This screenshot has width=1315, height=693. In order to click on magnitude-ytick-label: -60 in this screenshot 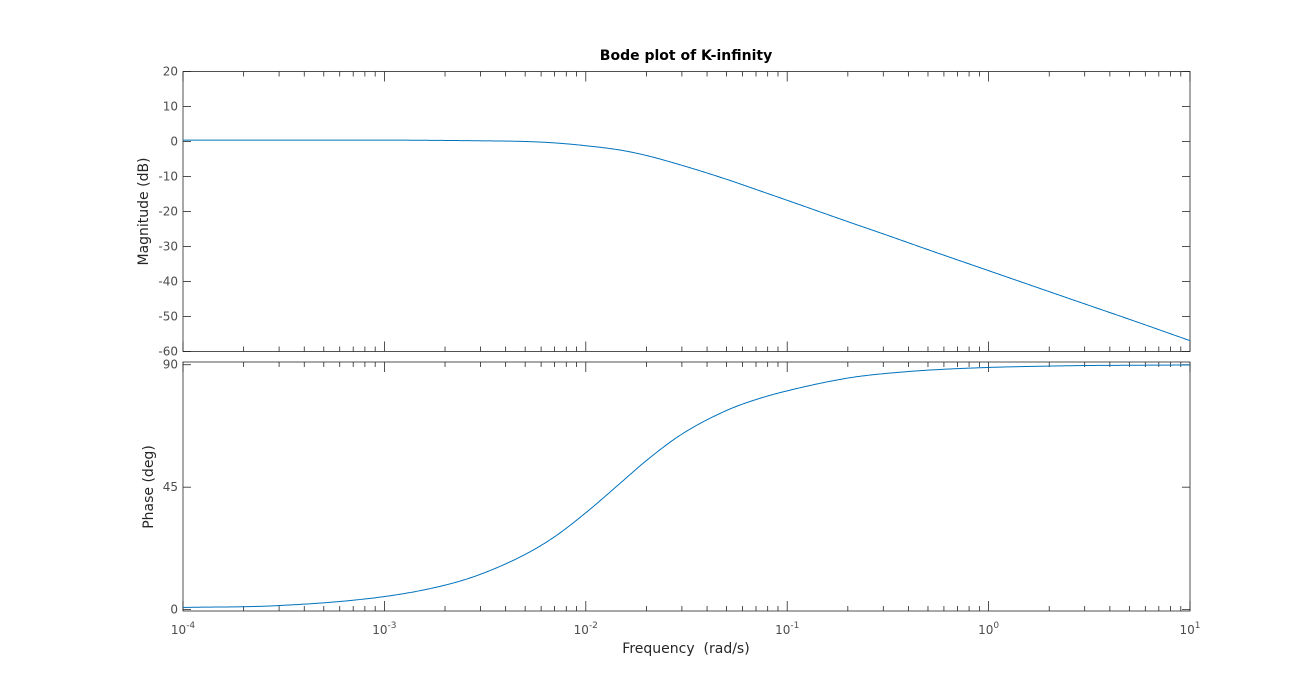, I will do `click(168, 352)`.